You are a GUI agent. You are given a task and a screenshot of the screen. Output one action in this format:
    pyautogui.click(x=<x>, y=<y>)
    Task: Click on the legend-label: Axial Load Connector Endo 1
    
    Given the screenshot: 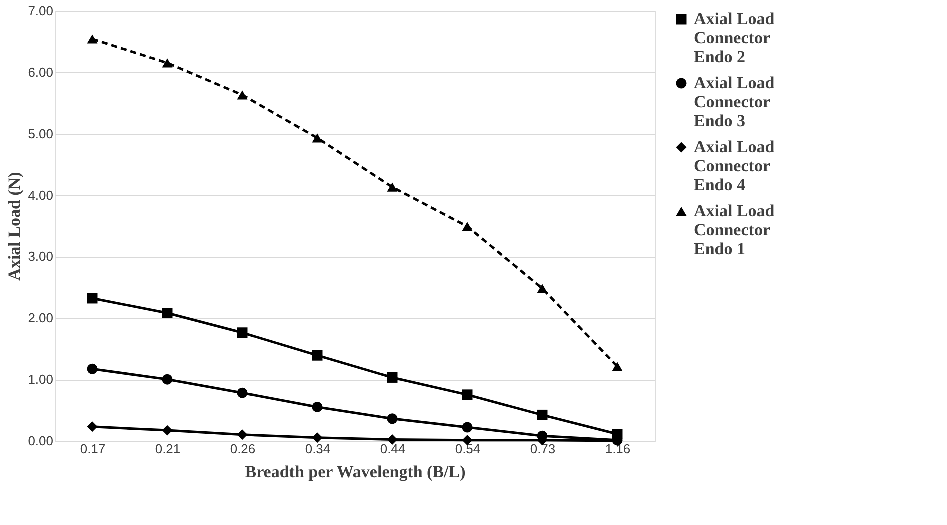 What is the action you would take?
    pyautogui.click(x=735, y=230)
    